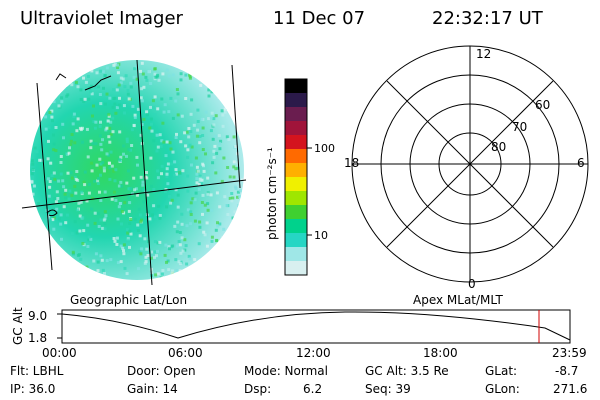  What do you see at coordinates (272, 193) in the screenshot?
I see `colorbar-unit-label: photon cm⁻²s⁻¹` at bounding box center [272, 193].